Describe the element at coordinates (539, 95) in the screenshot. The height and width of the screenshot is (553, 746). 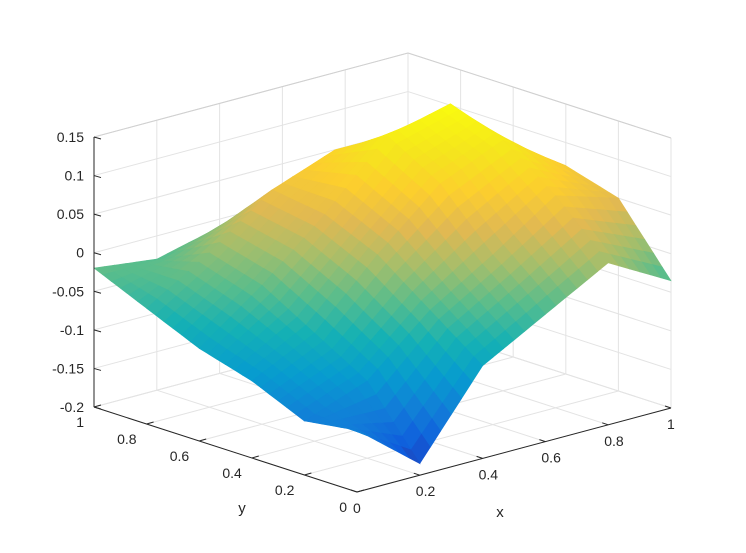
I see `box-edge-top-side` at that location.